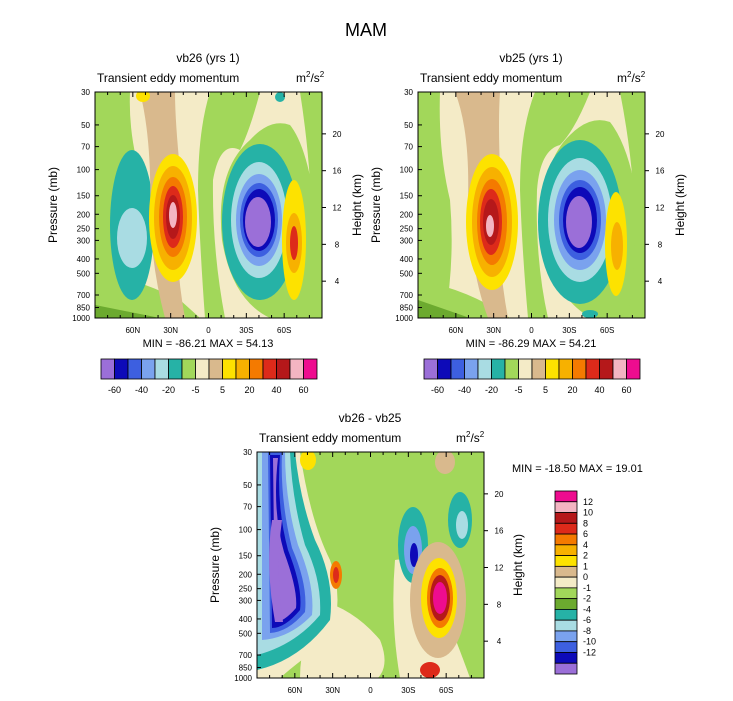 The height and width of the screenshot is (701, 733). What do you see at coordinates (531, 344) in the screenshot?
I see `min-max-label: MIN = -86.29 MAX = 54.21` at bounding box center [531, 344].